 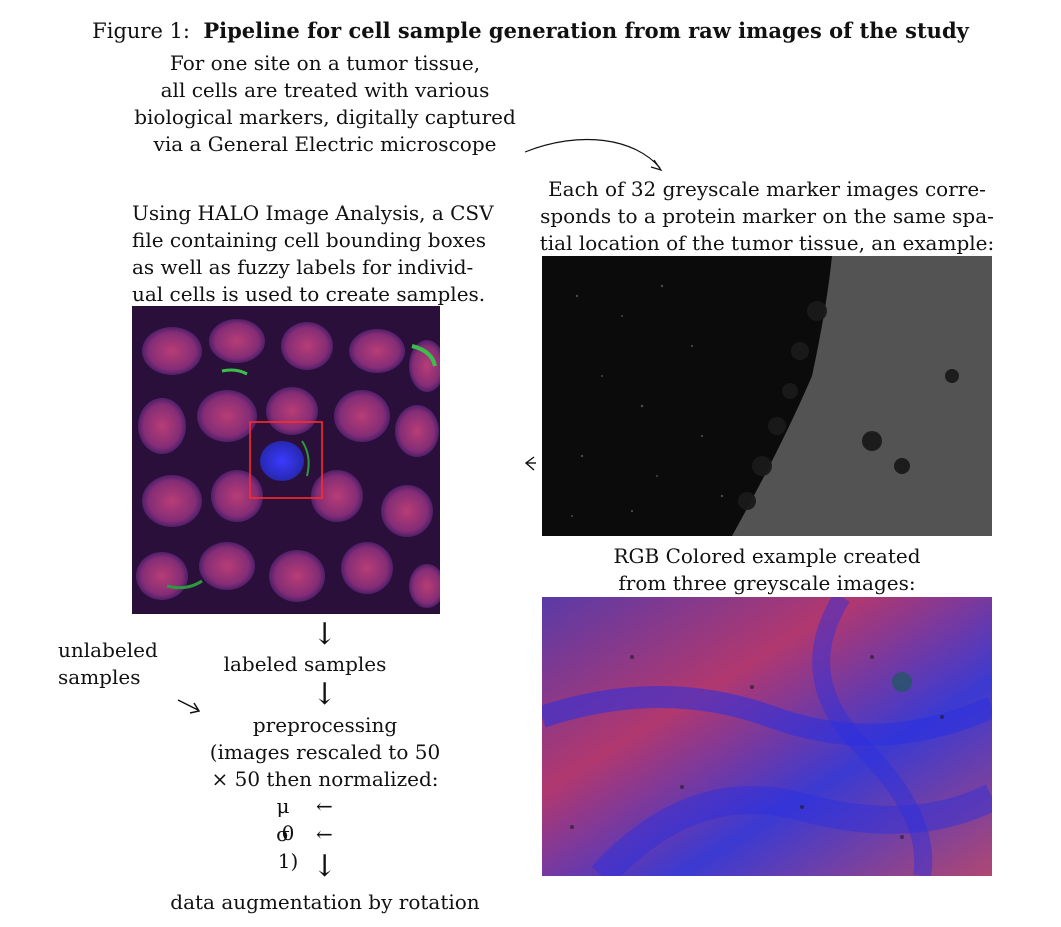 I want to click on greyscale-marker-image, so click(x=767, y=396).